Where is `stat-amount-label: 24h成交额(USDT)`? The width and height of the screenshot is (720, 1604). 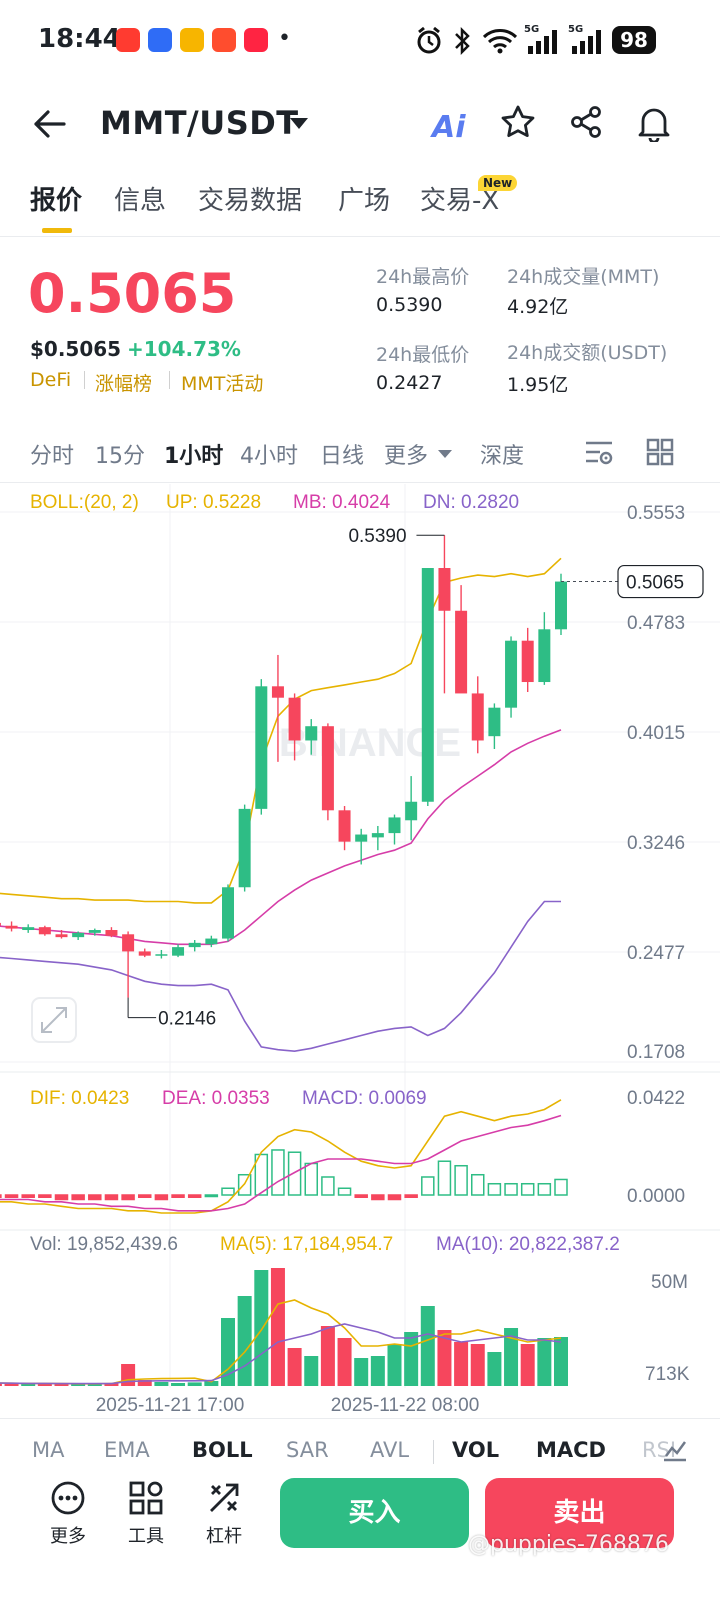 stat-amount-label: 24h成交额(USDT) is located at coordinates (587, 353).